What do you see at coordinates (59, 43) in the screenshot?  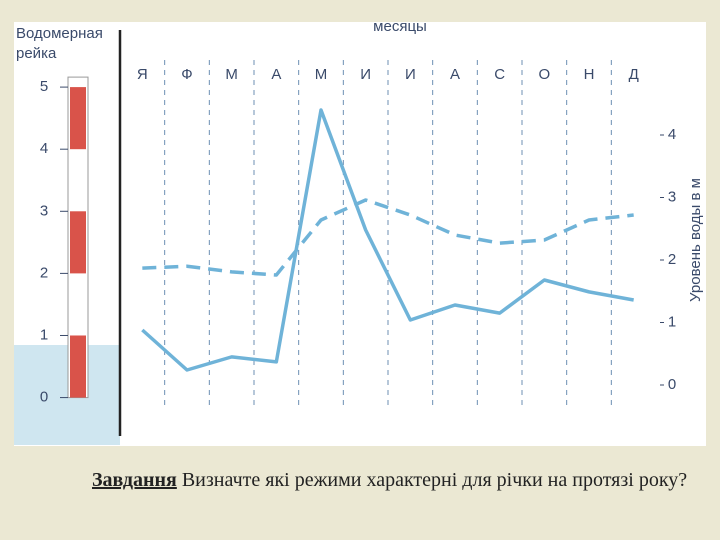 I see `y-label: Водомерная рейка` at bounding box center [59, 43].